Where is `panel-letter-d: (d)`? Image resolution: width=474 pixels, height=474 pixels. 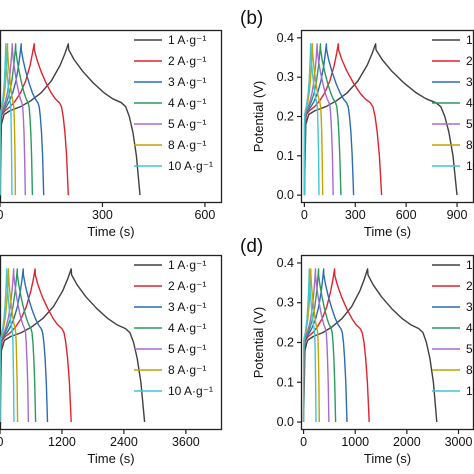
panel-letter-d: (d) is located at coordinates (251, 246).